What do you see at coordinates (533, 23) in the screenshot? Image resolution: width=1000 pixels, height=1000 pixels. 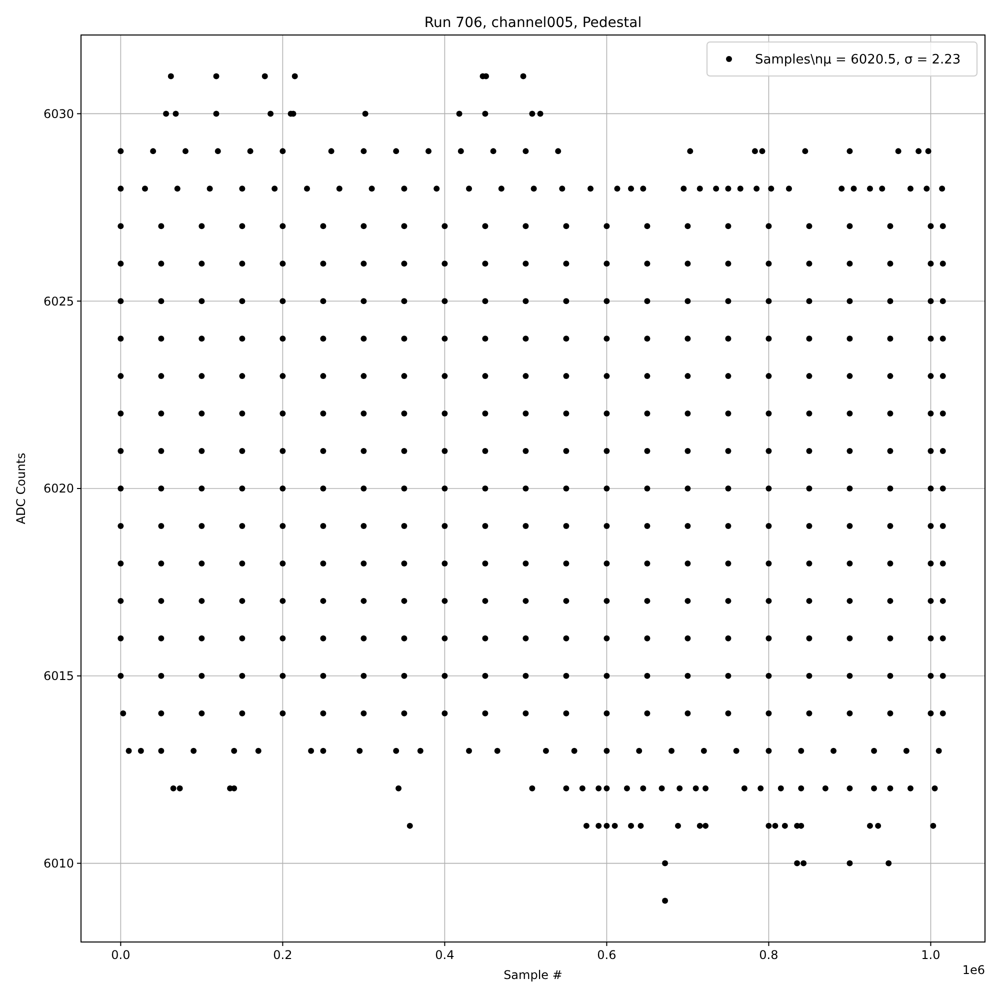 I see `chart-title: Run 706, channel005, Pedestal` at bounding box center [533, 23].